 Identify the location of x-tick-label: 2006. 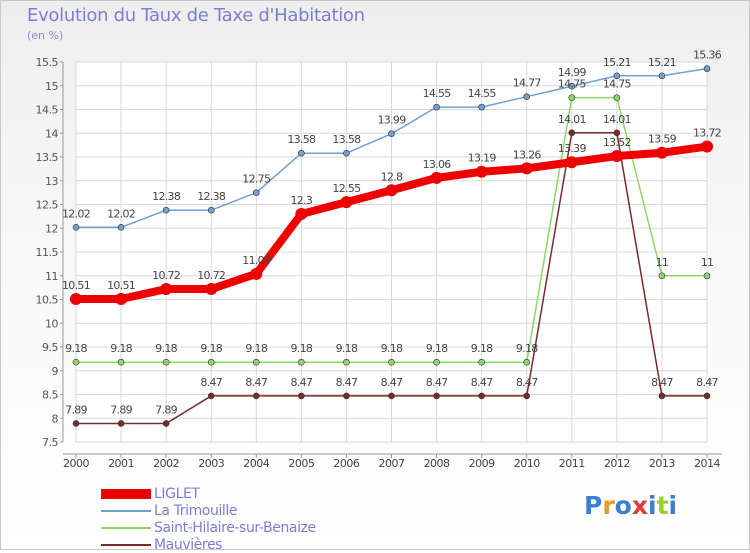
(346, 463).